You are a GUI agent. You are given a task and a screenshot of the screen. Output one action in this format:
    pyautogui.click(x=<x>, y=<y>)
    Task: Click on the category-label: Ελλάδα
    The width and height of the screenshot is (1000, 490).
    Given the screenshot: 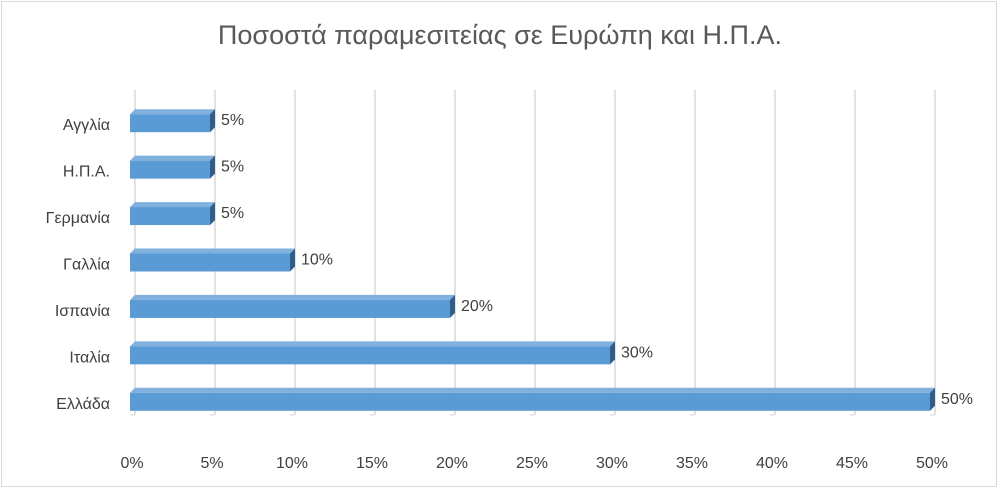 What is the action you would take?
    pyautogui.click(x=83, y=404)
    